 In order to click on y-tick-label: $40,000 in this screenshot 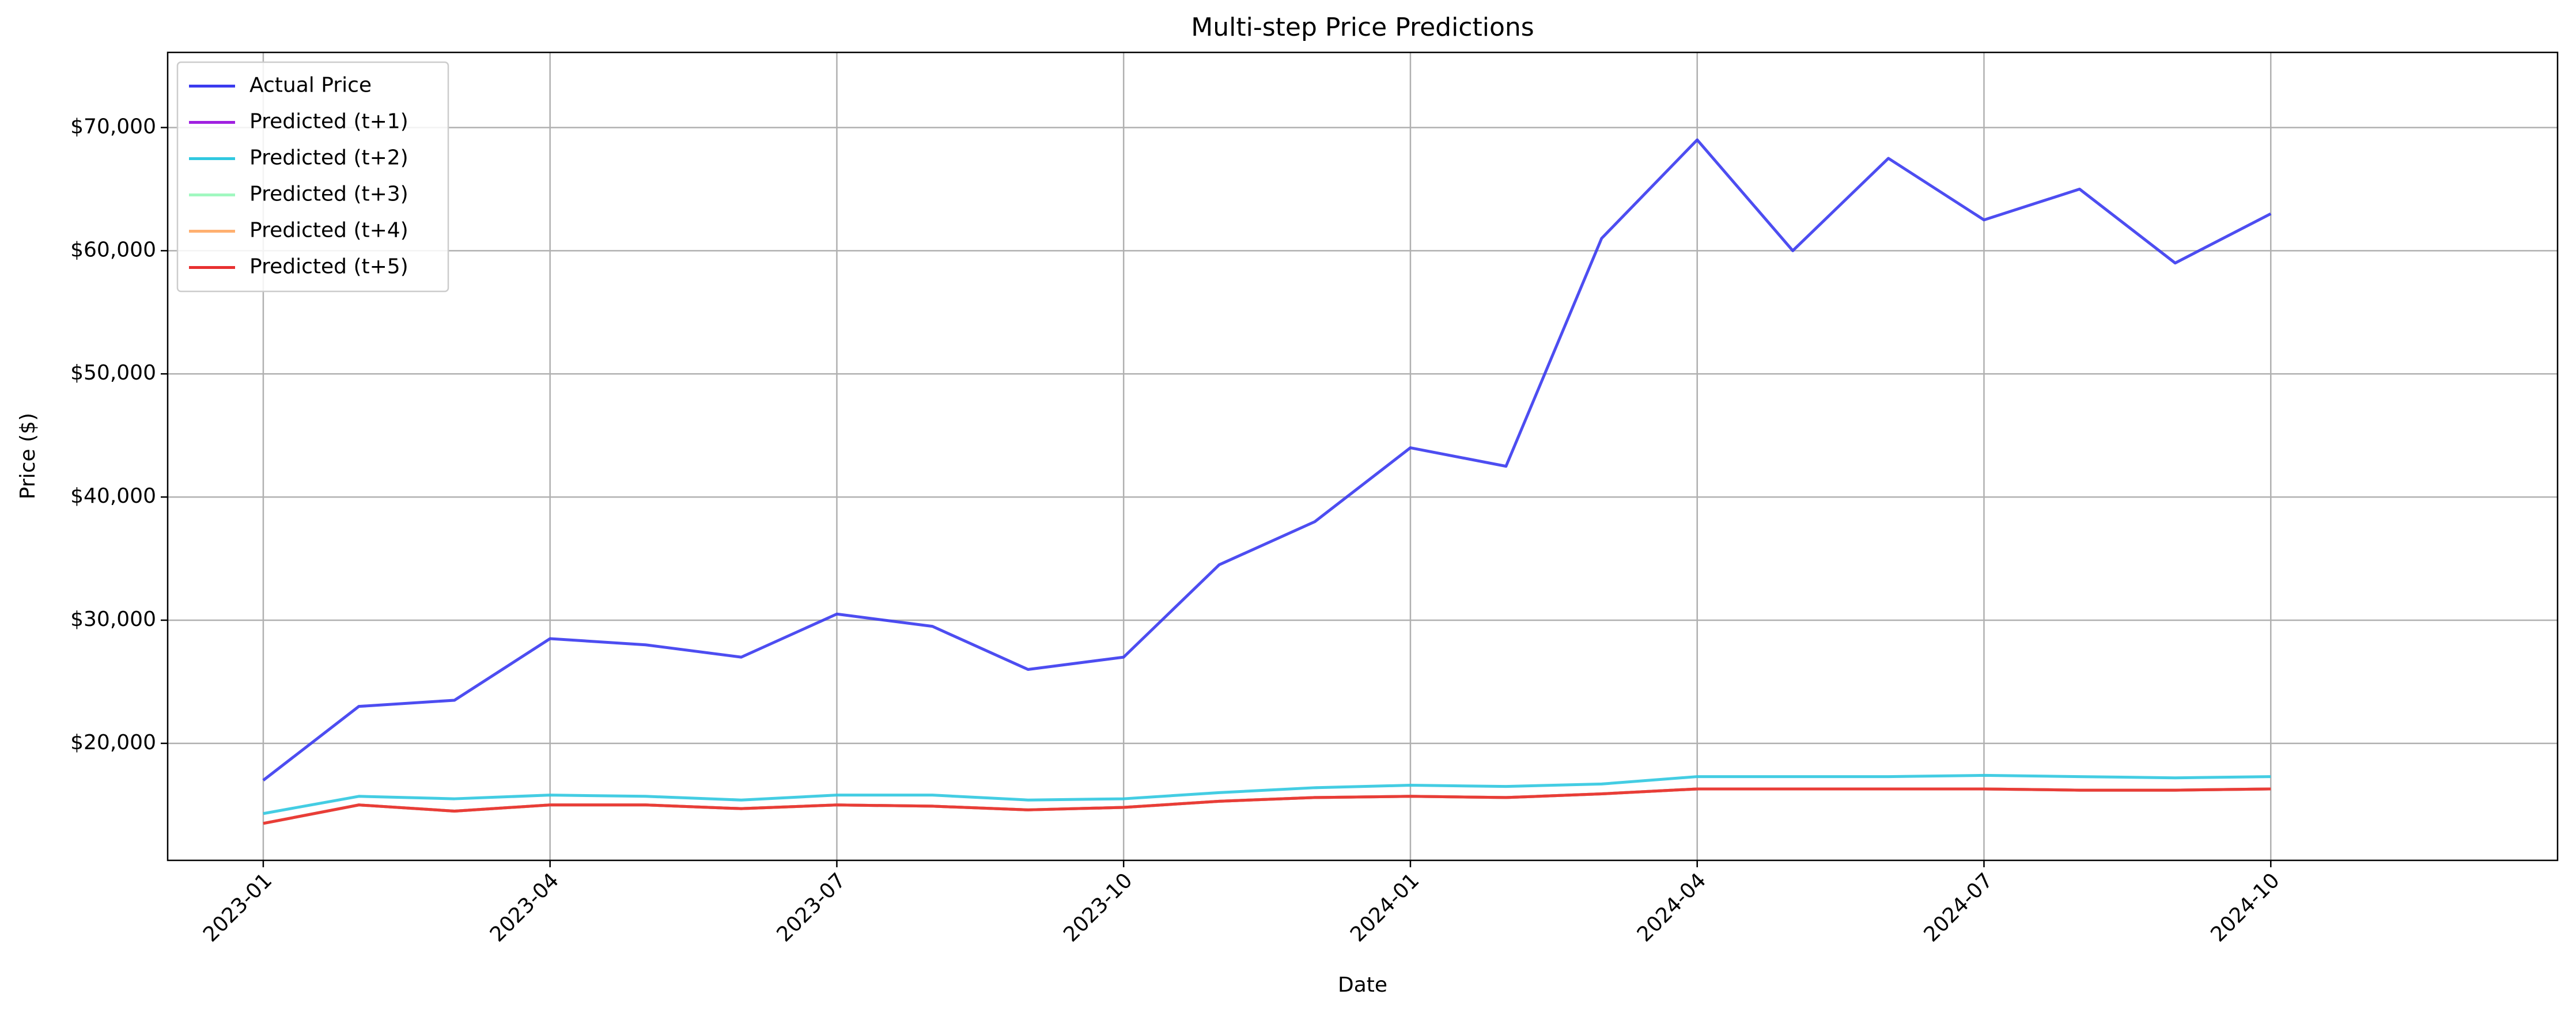, I will do `click(113, 496)`.